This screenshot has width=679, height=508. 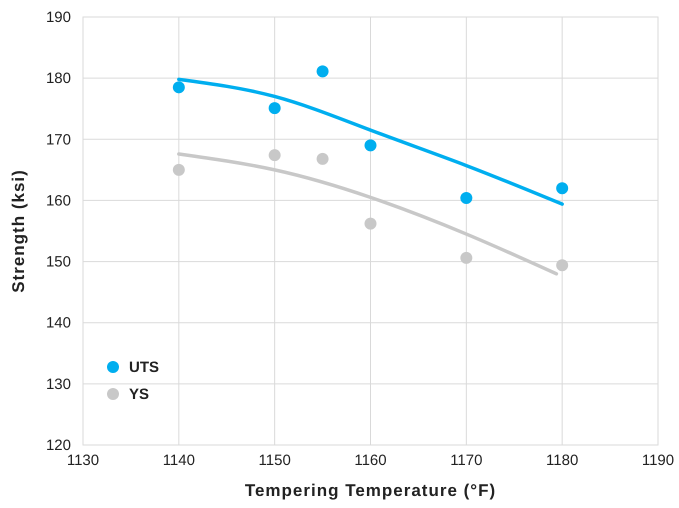 I want to click on x-tick-label: 1150, so click(x=274, y=460).